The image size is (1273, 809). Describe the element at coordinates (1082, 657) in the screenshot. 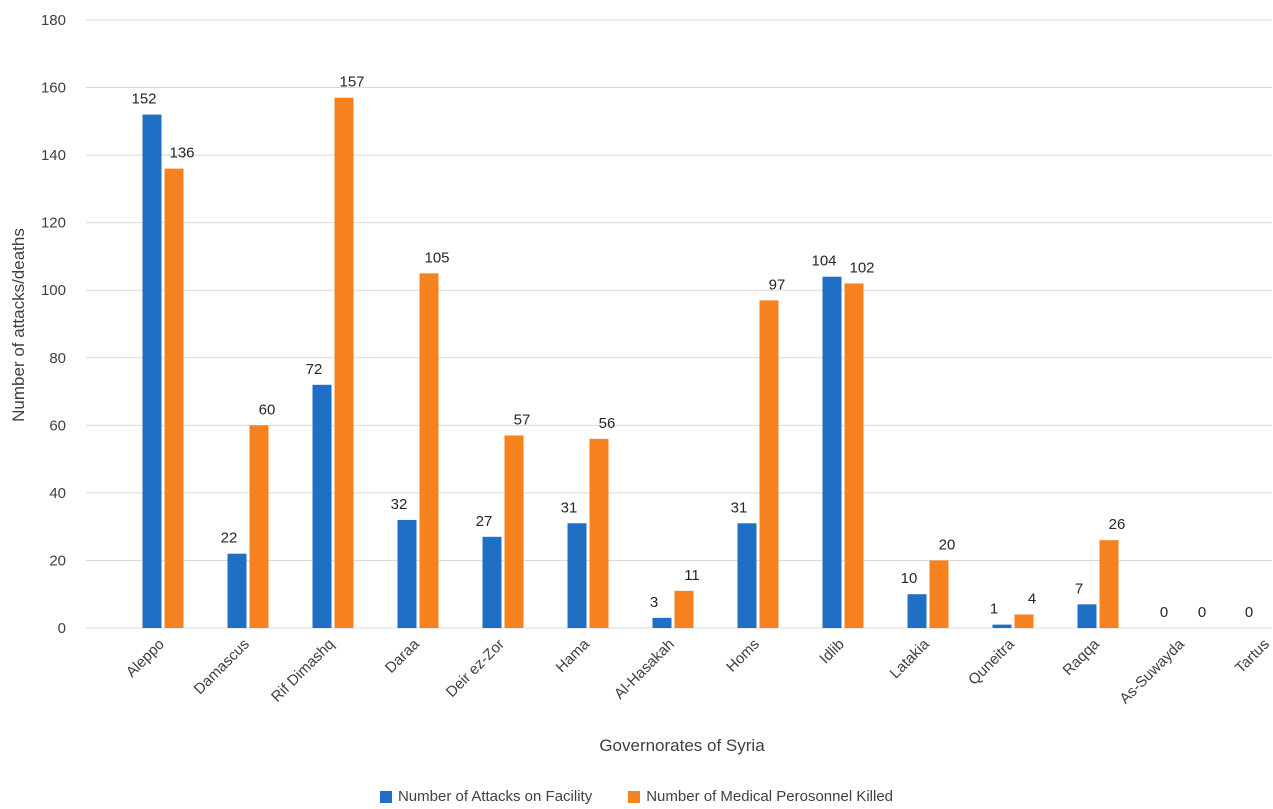

I see `x-tick-label: Raqqa` at that location.